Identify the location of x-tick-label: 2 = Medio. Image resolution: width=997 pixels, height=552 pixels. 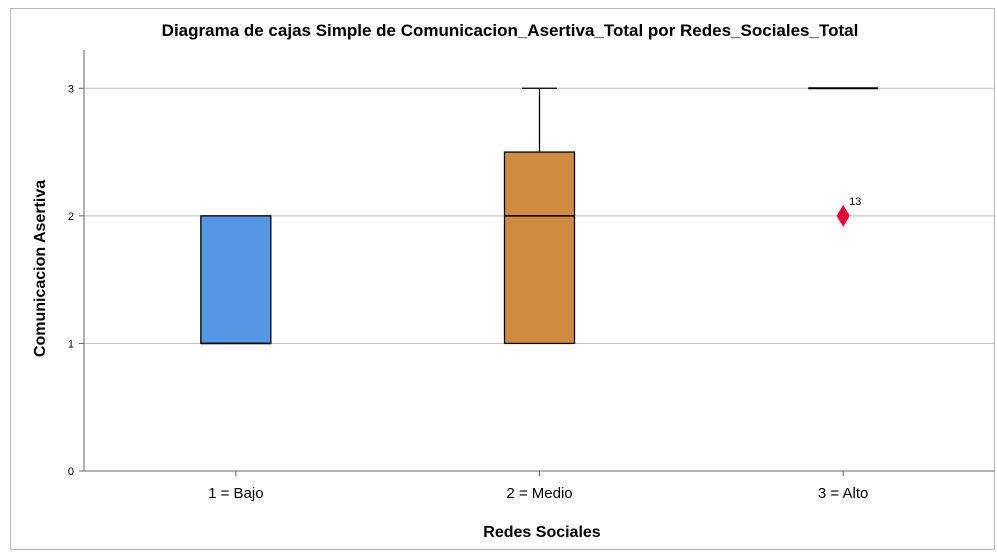
(539, 493).